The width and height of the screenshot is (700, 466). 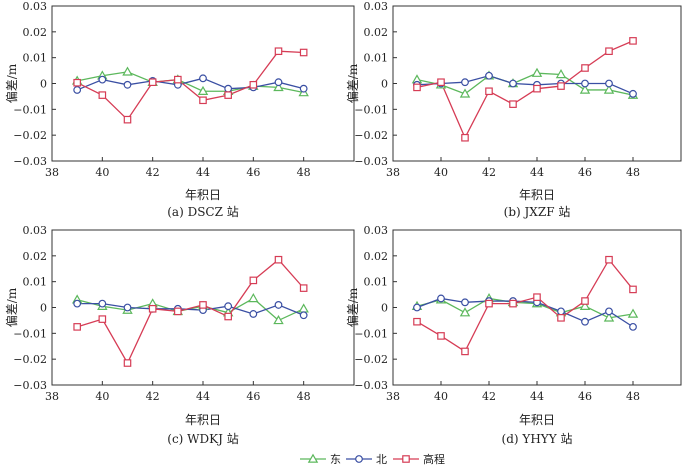 What do you see at coordinates (633, 172) in the screenshot?
I see `x-tick-label: 48` at bounding box center [633, 172].